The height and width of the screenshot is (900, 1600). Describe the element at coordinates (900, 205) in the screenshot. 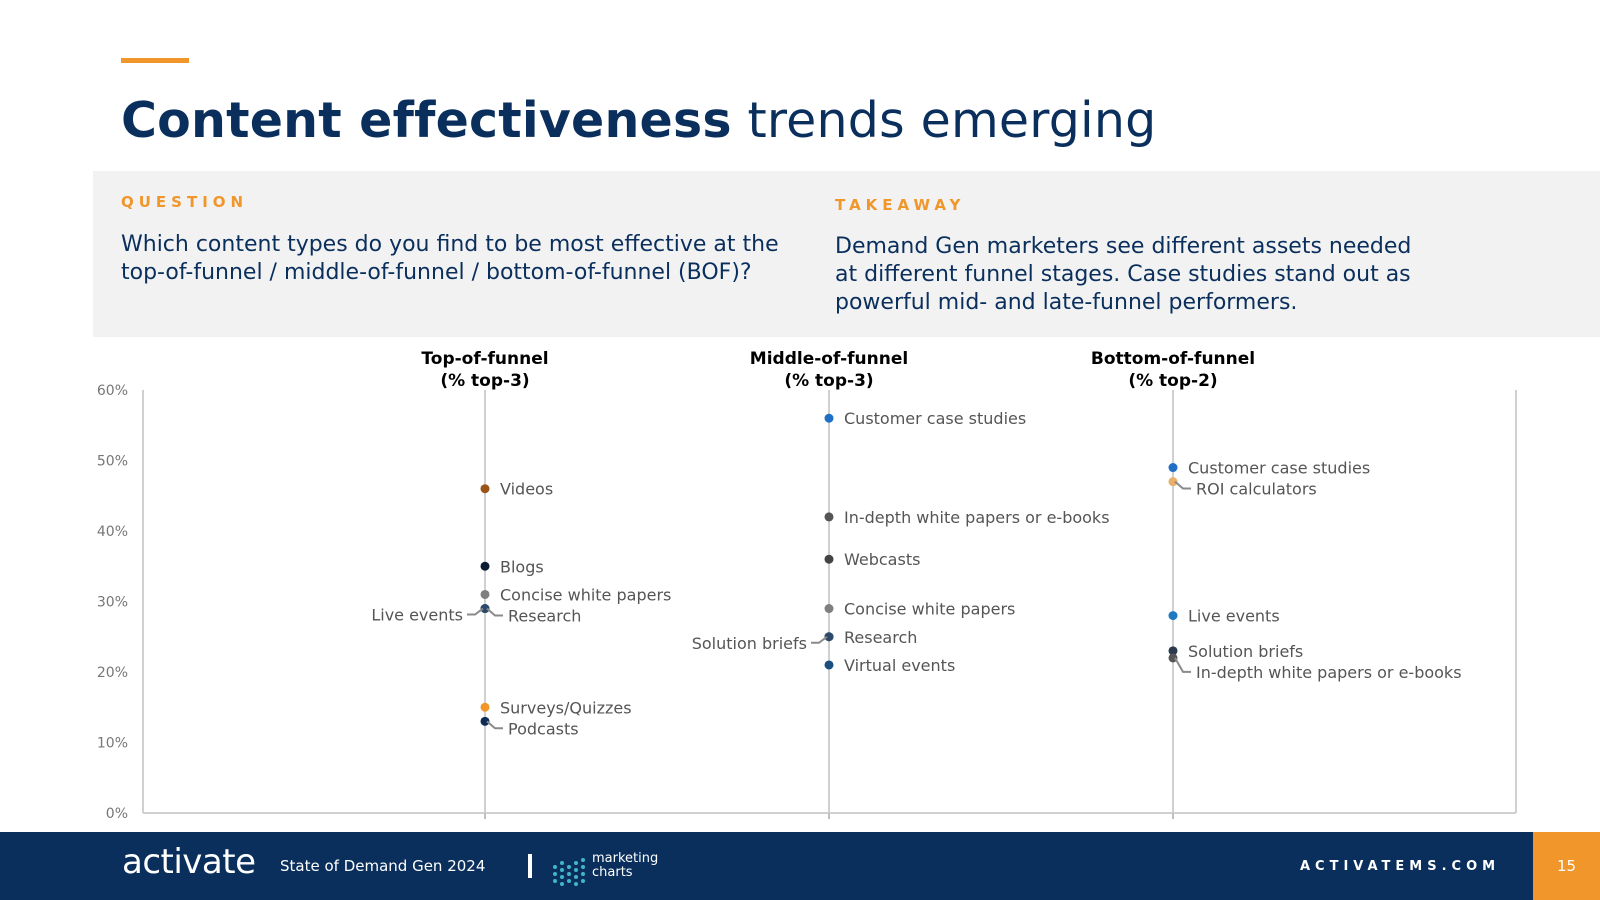

I see `takeaway-label: TAKEAWAY` at that location.